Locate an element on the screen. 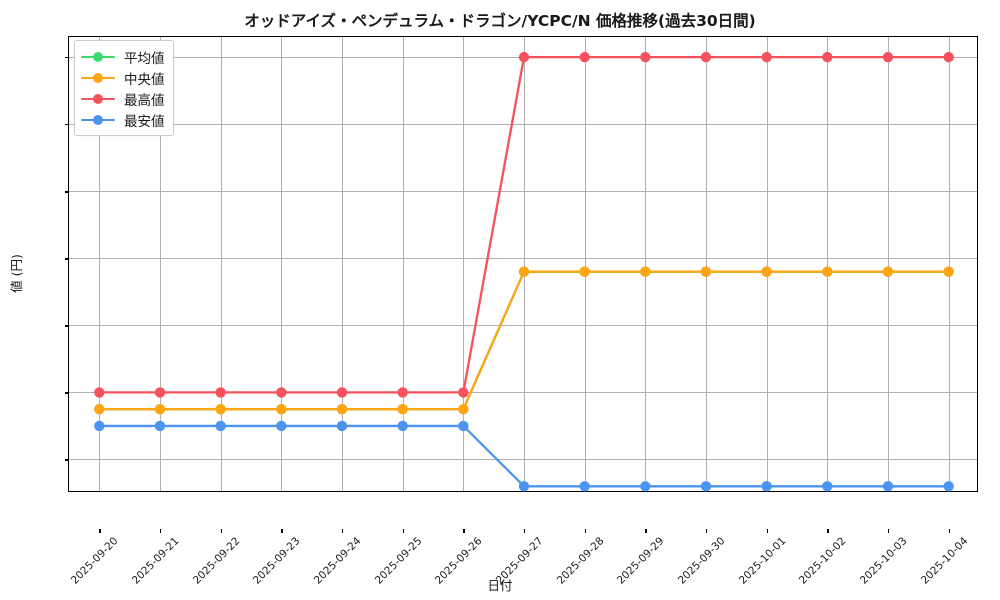 The image size is (1000, 600). chart-title: オッドアイズ・ペンデュラム・ドラゴン/YCPC/N 価格推移(過去30日間) is located at coordinates (500, 21).